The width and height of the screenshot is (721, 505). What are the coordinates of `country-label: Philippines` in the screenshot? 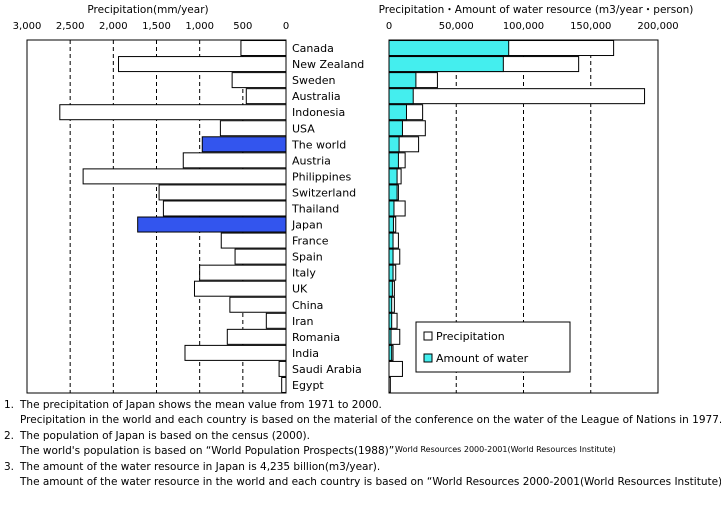 It's located at (322, 176).